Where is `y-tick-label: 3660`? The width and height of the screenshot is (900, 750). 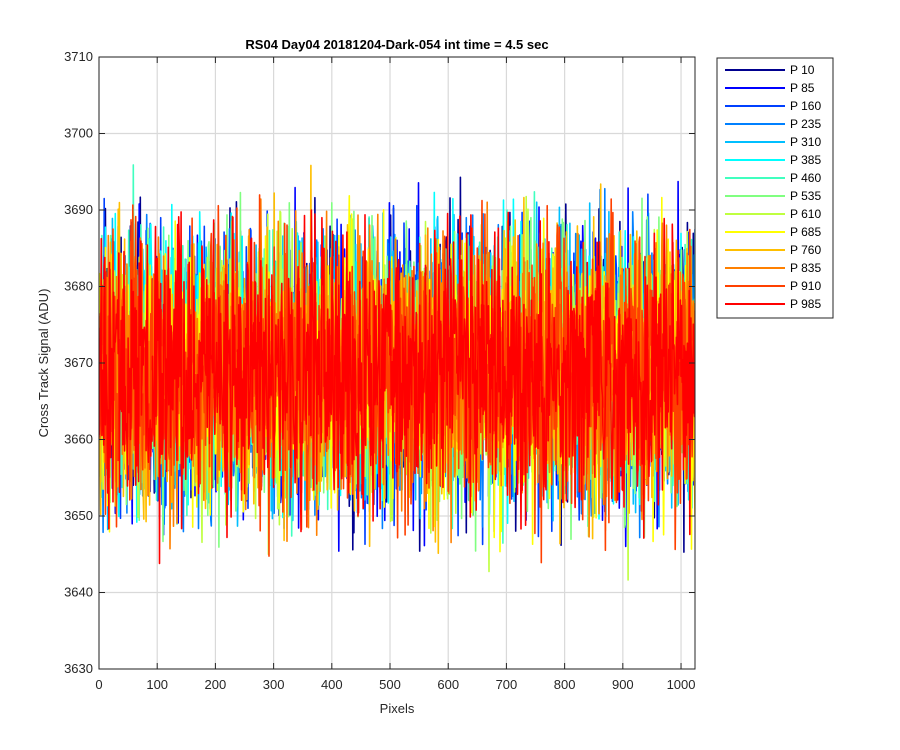
y-tick-label: 3660 is located at coordinates (78, 439).